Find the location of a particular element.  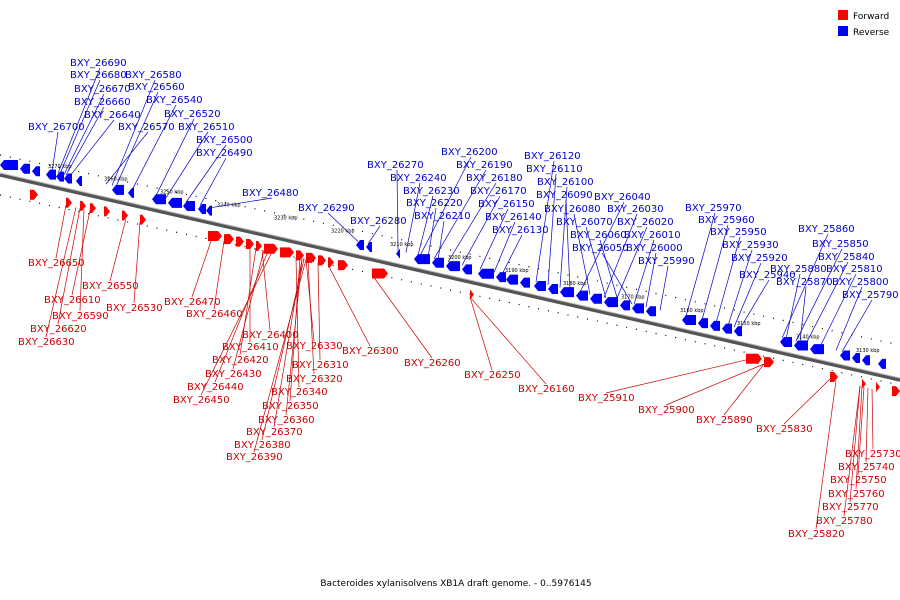

reverse-gene-label: BXY_26290 is located at coordinates (326, 208).